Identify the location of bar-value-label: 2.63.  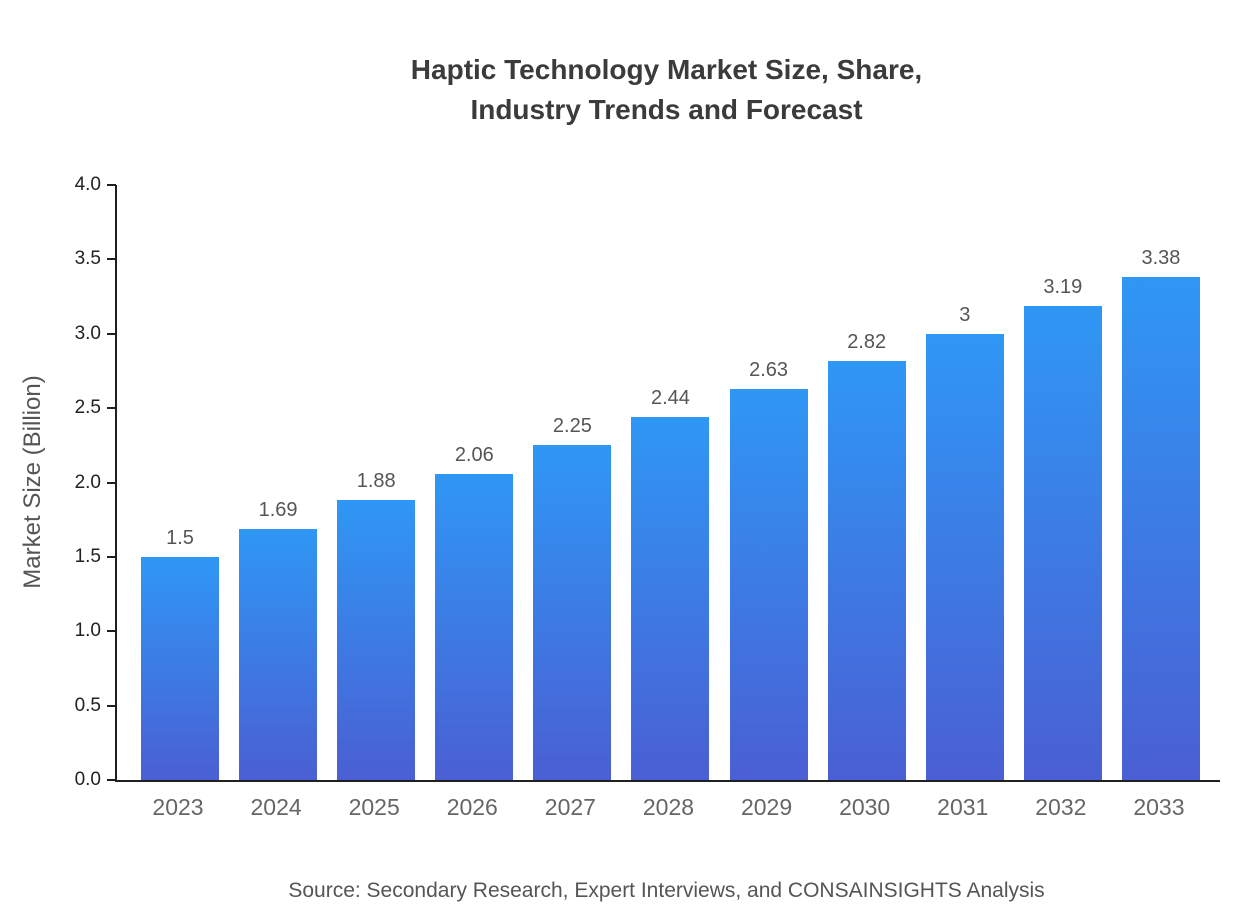
(769, 369).